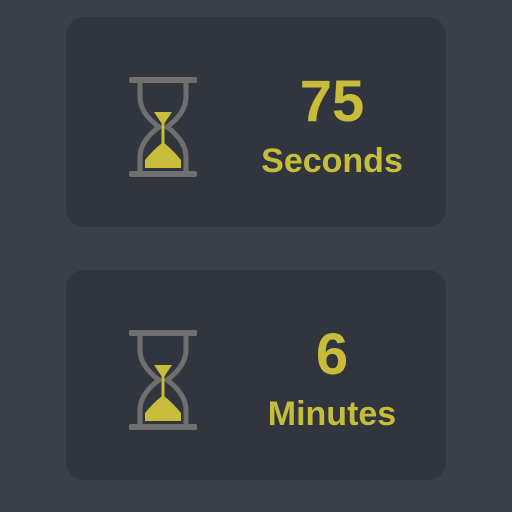  I want to click on timer-text: 6 Minutes, so click(332, 375).